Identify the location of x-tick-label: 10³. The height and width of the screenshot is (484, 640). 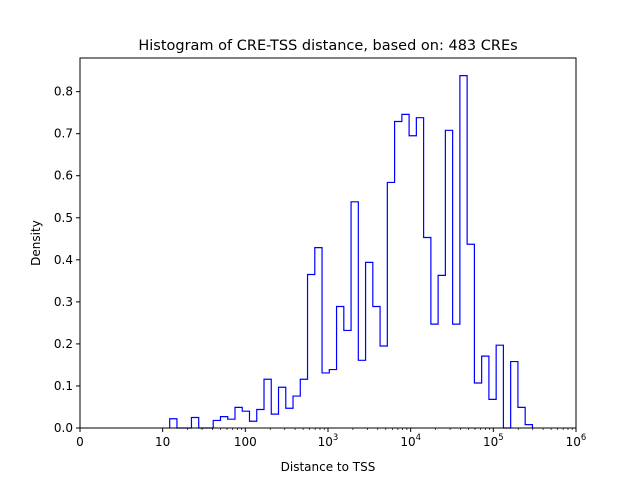
(328, 441).